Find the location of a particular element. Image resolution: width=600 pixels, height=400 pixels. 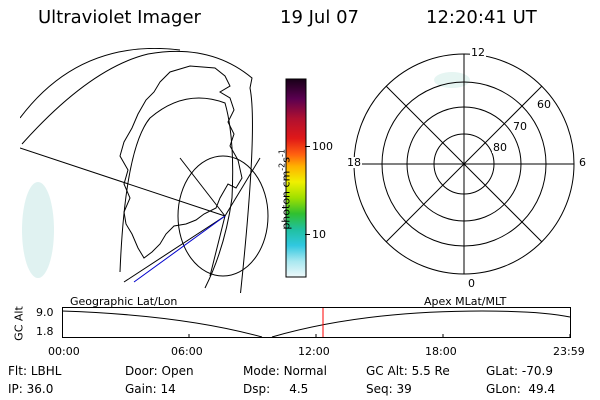

timeline-xlabel-2359: 23:59 is located at coordinates (569, 351).